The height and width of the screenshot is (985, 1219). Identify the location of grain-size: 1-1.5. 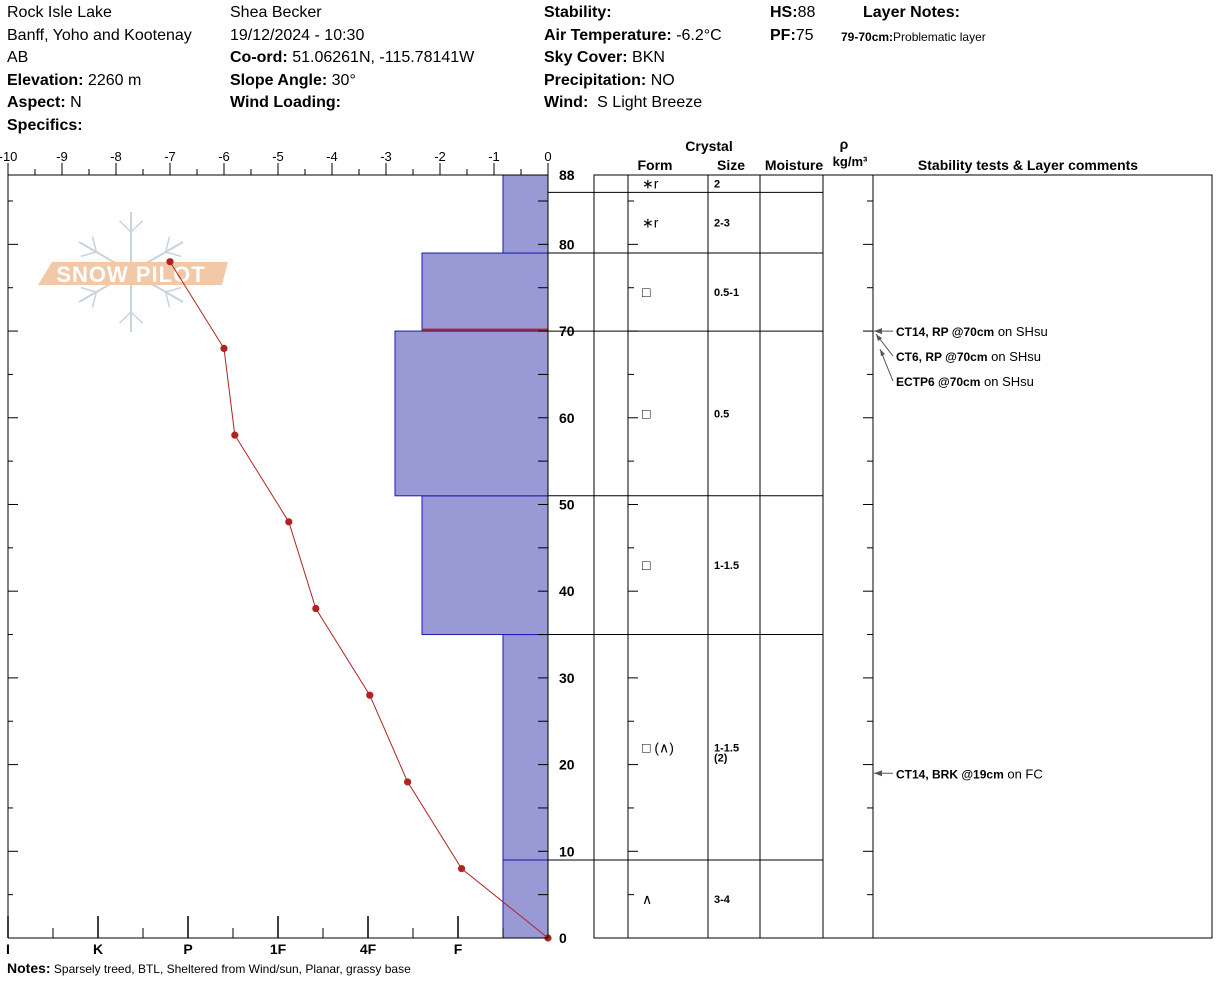
(726, 566).